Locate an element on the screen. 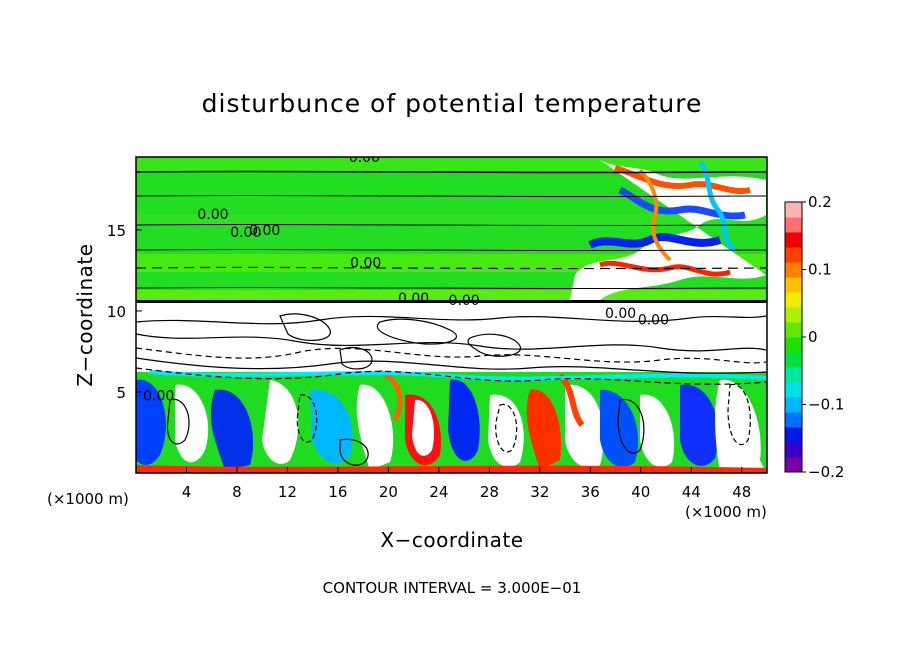 This screenshot has width=904, height=654. colorbar-ticks: 0.2 0.1 0 −0.1 −0.2 is located at coordinates (823, 337).